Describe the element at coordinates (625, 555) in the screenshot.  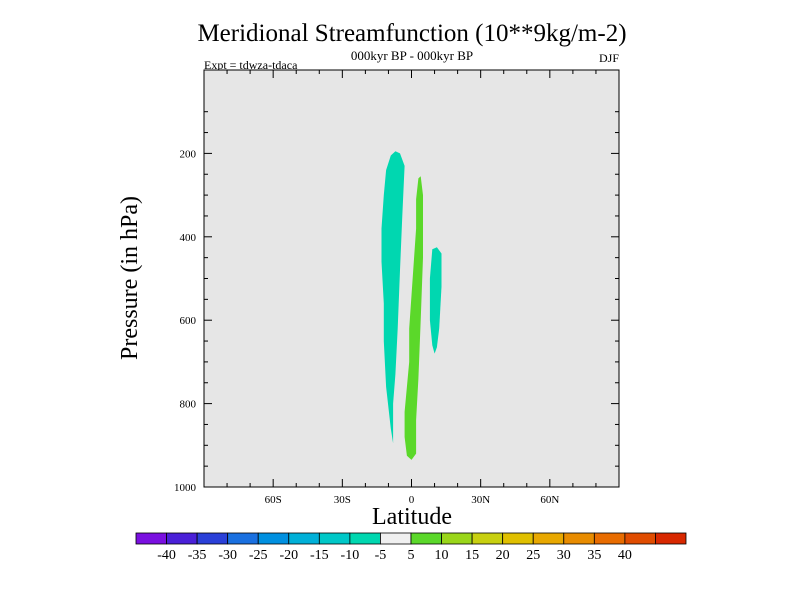
I see `colorbar-label: 40` at that location.